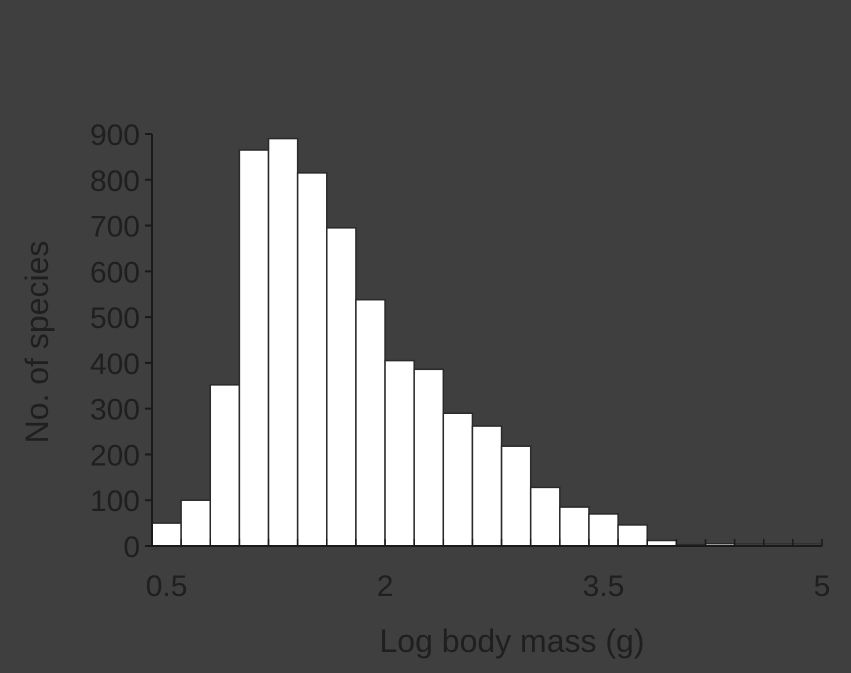  What do you see at coordinates (115, 272) in the screenshot?
I see `y-tick-label: 600` at bounding box center [115, 272].